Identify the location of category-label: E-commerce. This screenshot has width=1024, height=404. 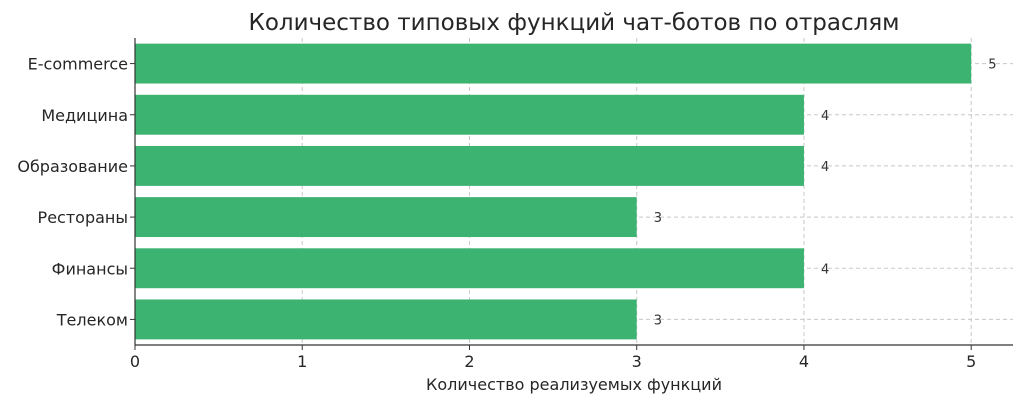
(78, 64).